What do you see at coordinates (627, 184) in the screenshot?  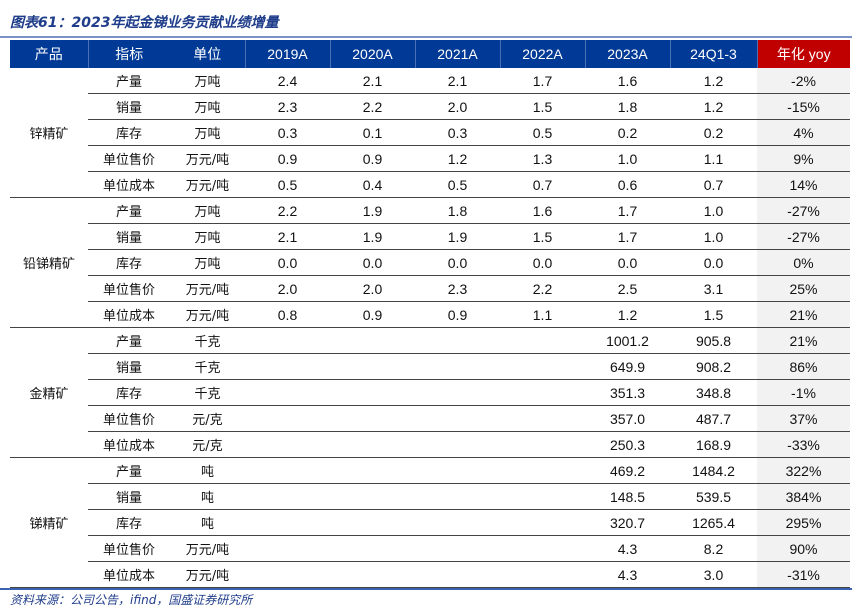 I see `value-cell: 0.6` at bounding box center [627, 184].